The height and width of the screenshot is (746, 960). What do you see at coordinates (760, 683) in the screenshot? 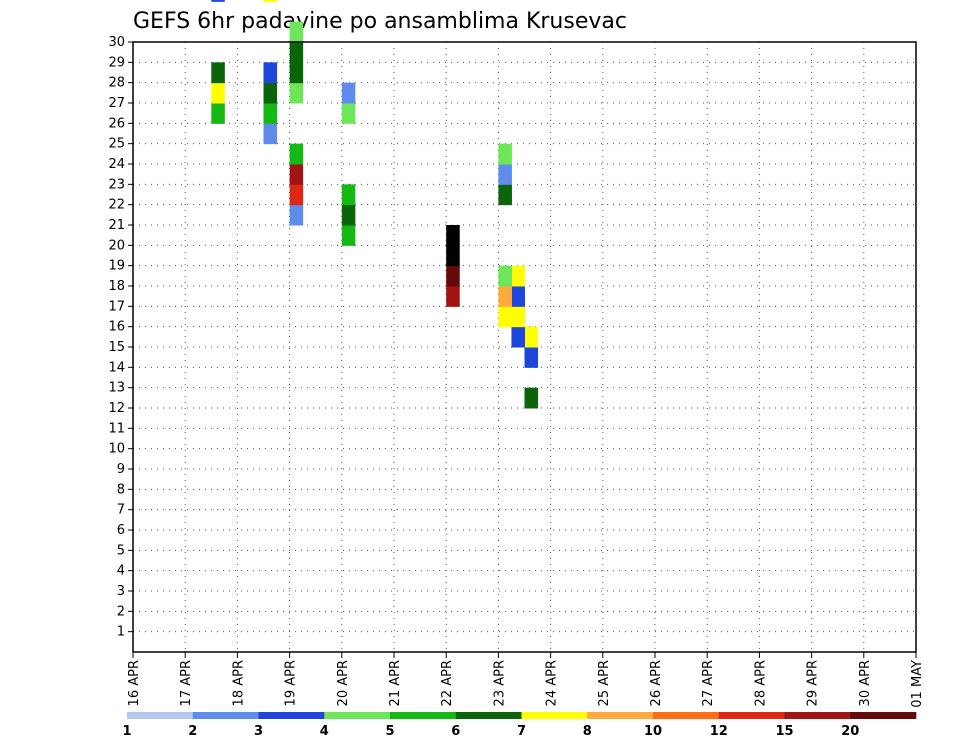
I see `x-tick-label: 28 APR` at bounding box center [760, 683].